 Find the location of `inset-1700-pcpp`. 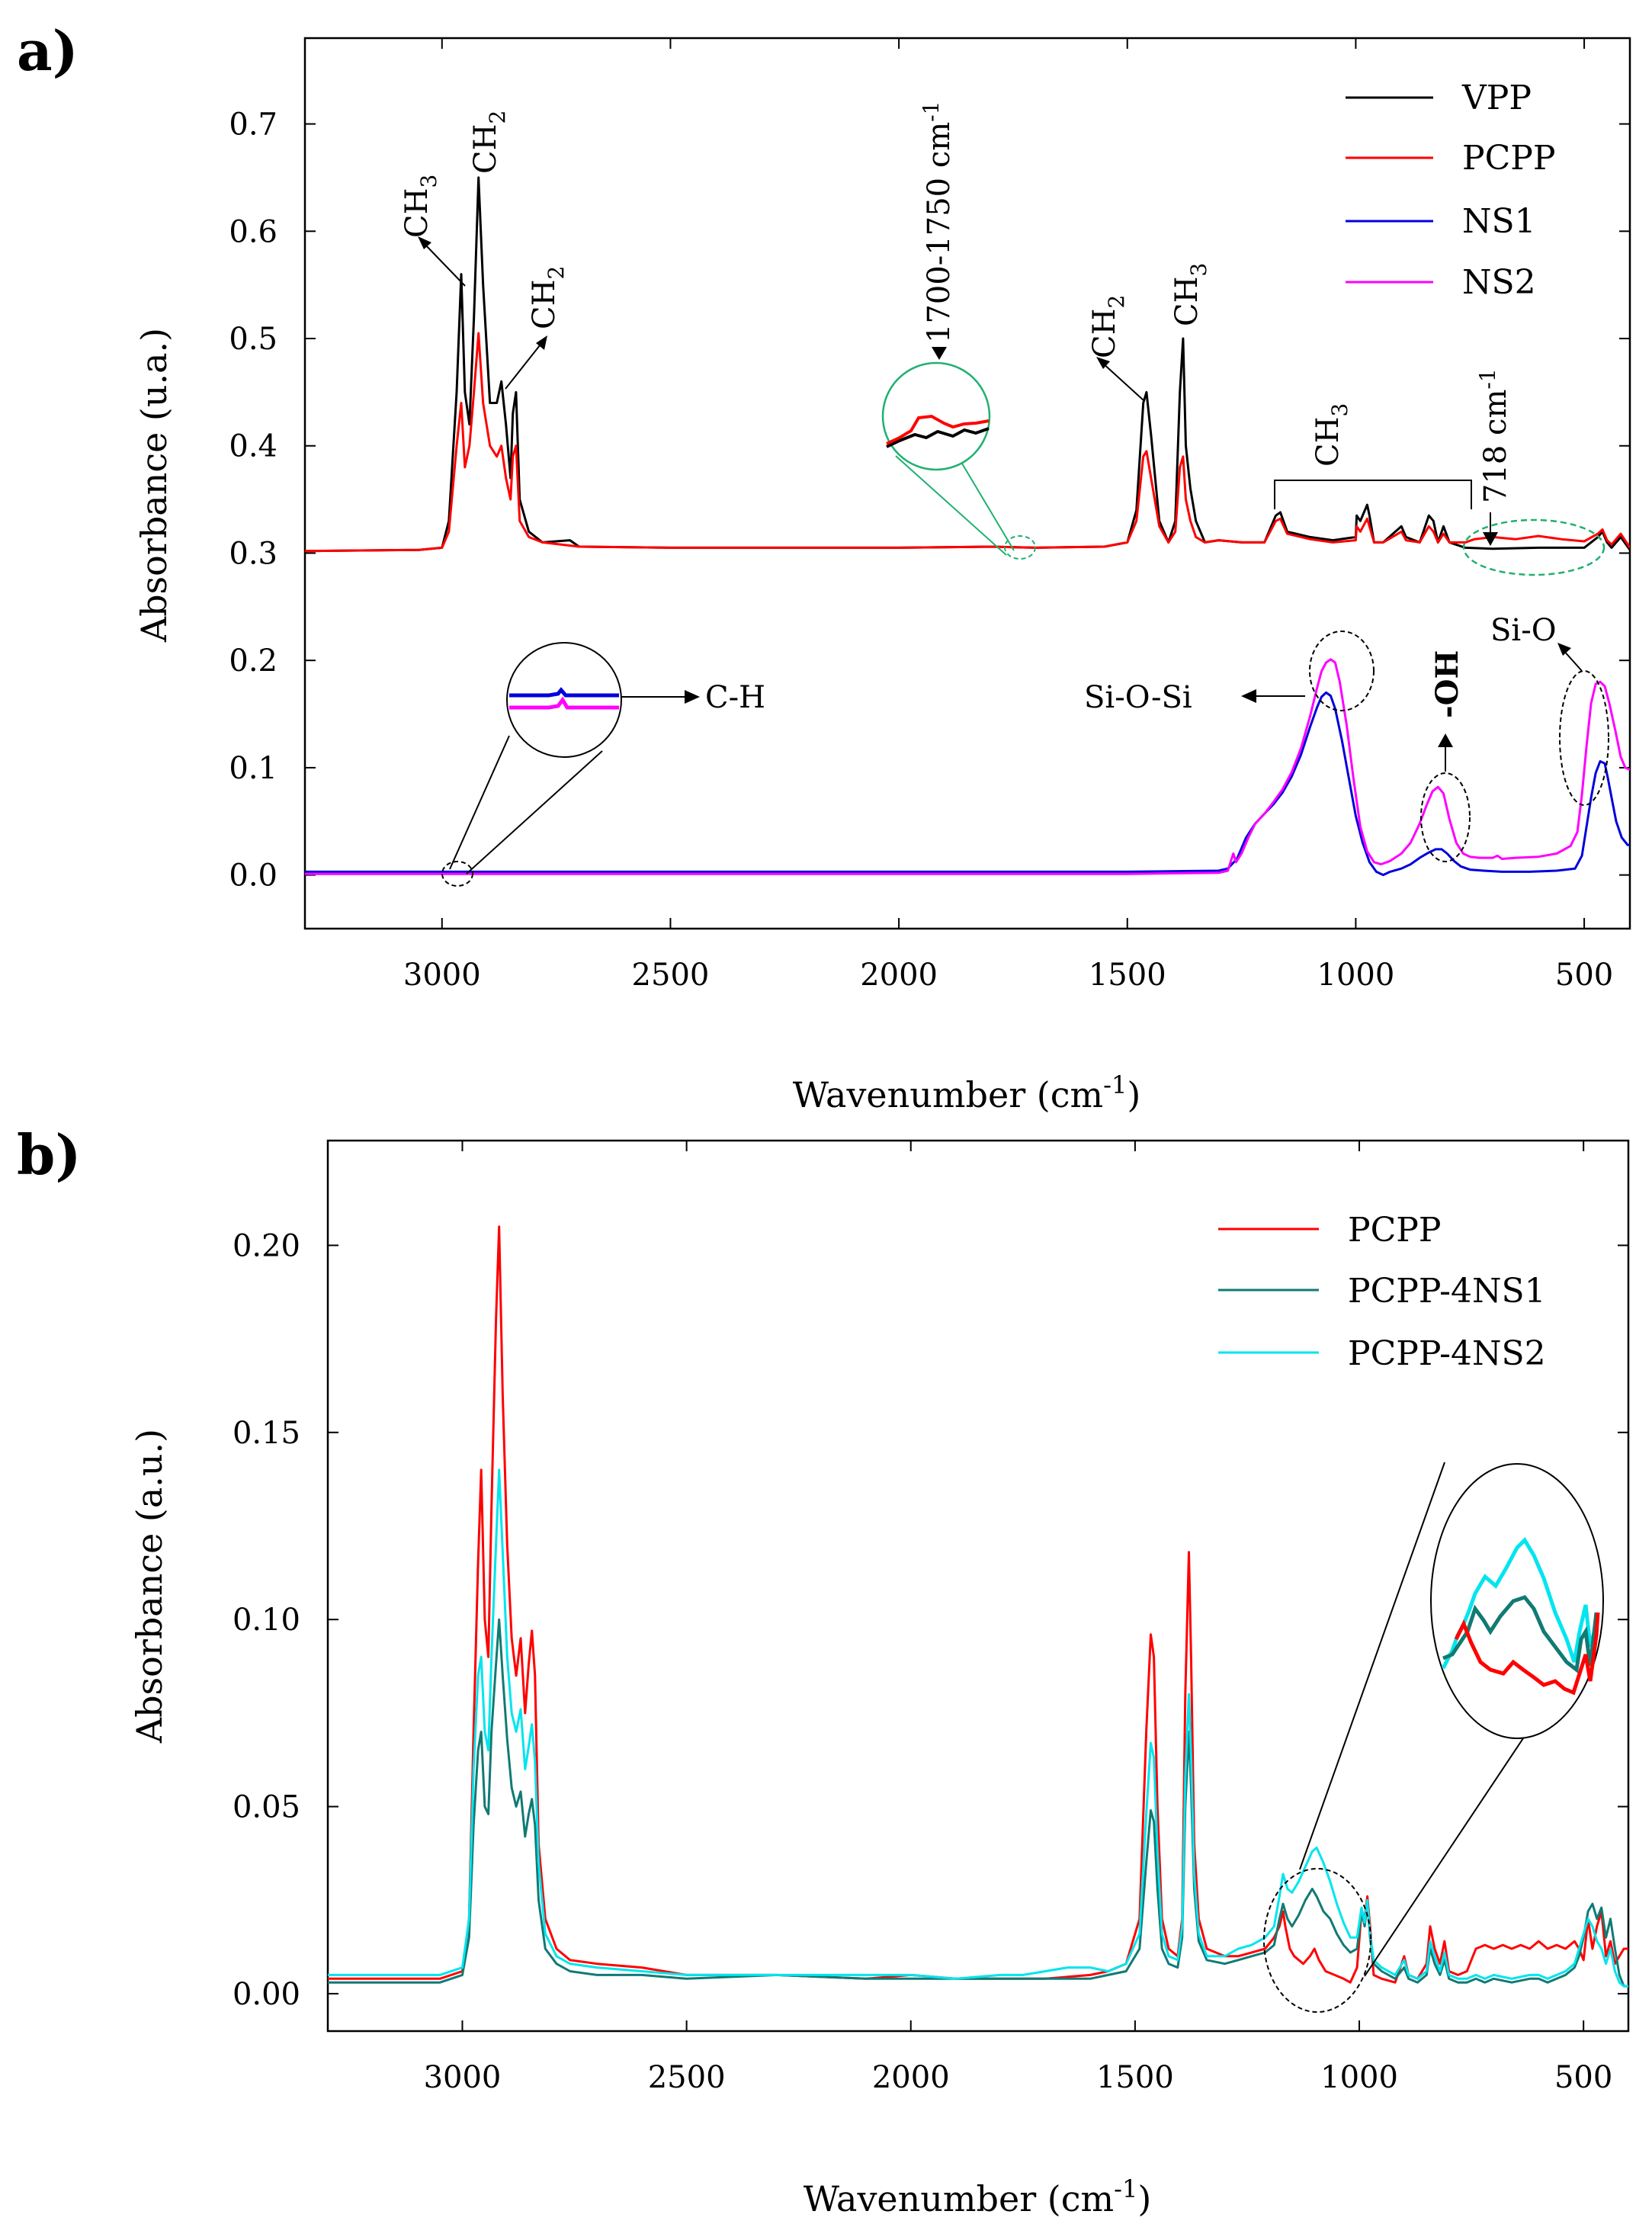

inset-1700-pcpp is located at coordinates (938, 430).